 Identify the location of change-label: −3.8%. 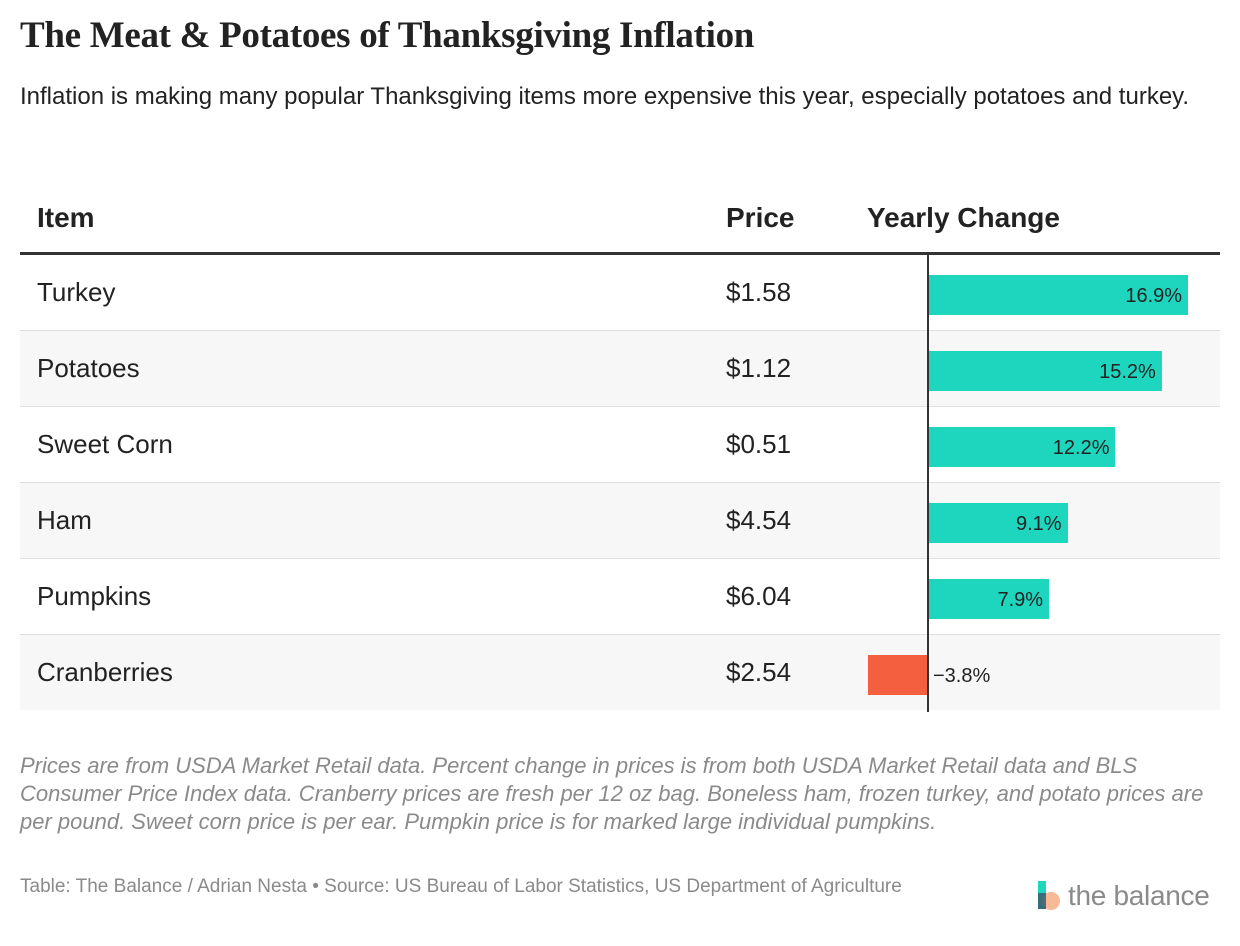
(962, 676).